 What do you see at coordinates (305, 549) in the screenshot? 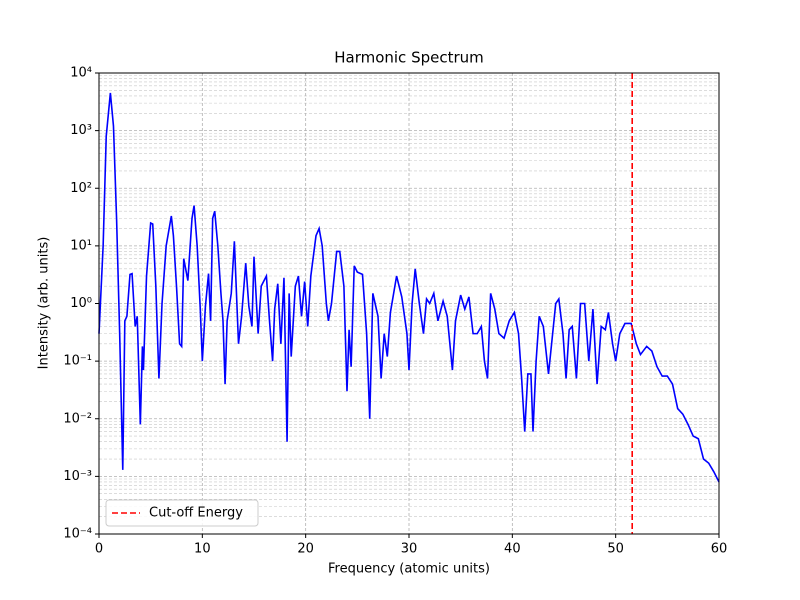
I see `x-tick-label: 20` at bounding box center [305, 549].